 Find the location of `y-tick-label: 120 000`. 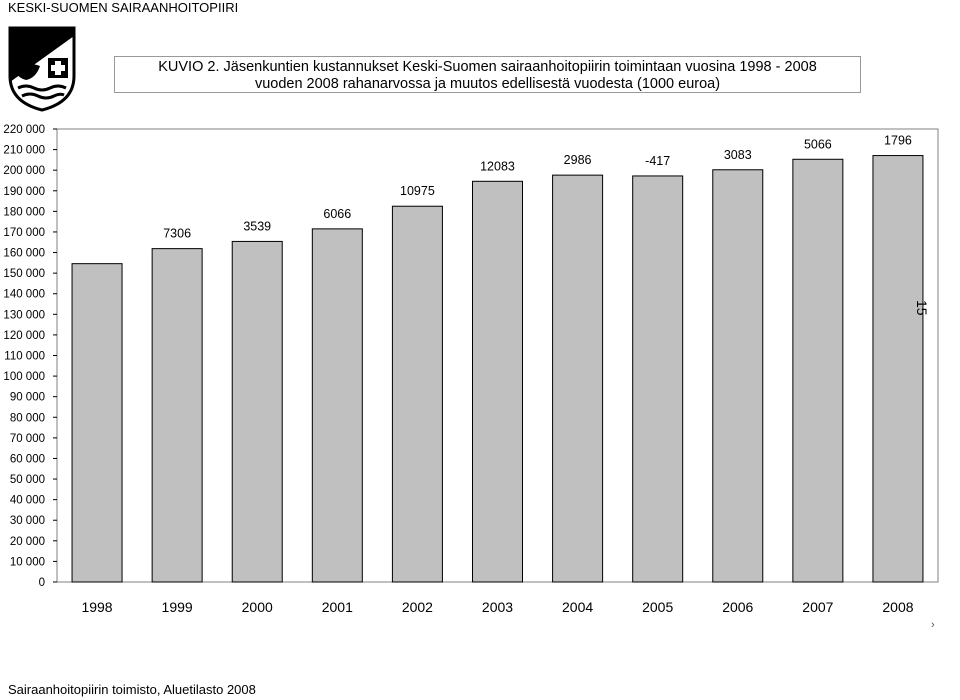

y-tick-label: 120 000 is located at coordinates (24, 336).